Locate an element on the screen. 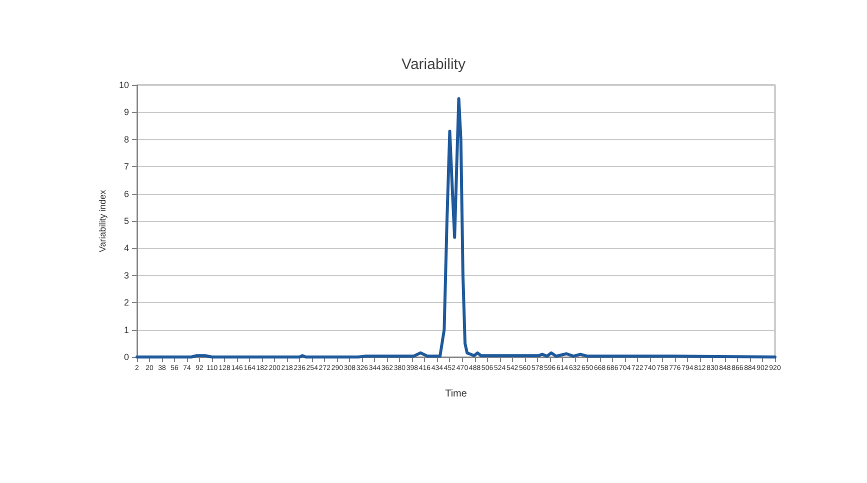 The width and height of the screenshot is (867, 483). y-tick-label: 0 is located at coordinates (126, 357).